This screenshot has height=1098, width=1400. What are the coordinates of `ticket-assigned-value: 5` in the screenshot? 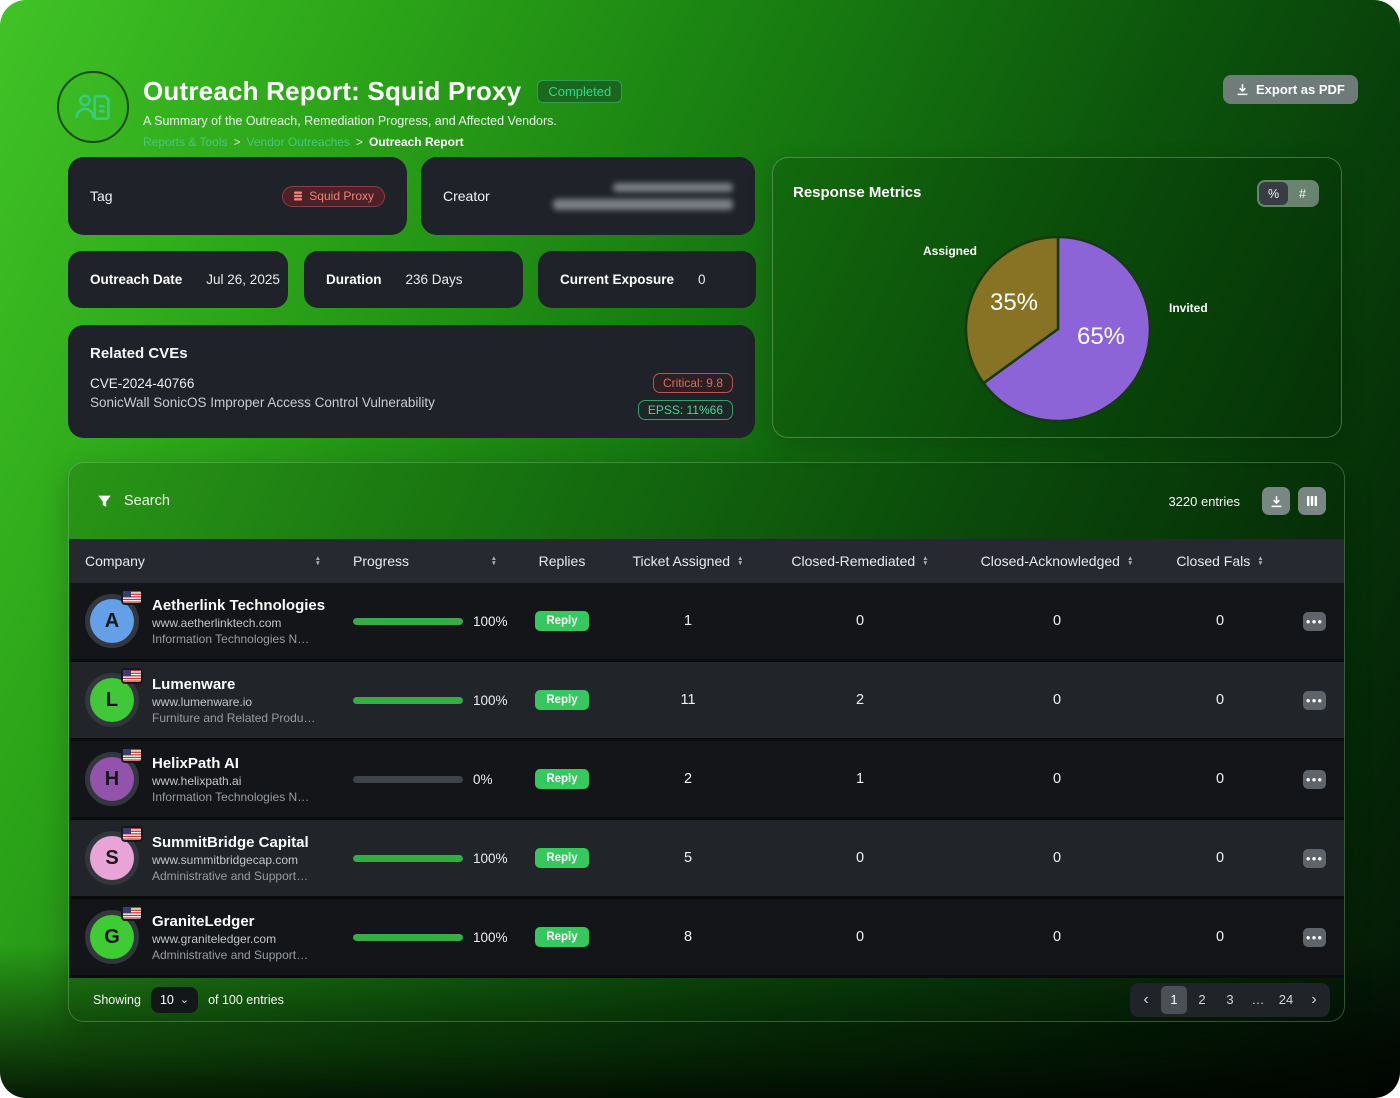 It's located at (688, 858).